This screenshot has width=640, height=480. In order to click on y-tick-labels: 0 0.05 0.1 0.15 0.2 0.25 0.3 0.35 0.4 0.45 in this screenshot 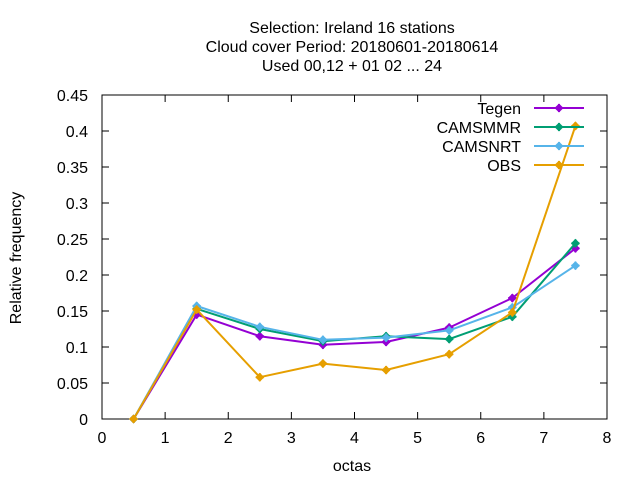, I will do `click(72, 258)`.